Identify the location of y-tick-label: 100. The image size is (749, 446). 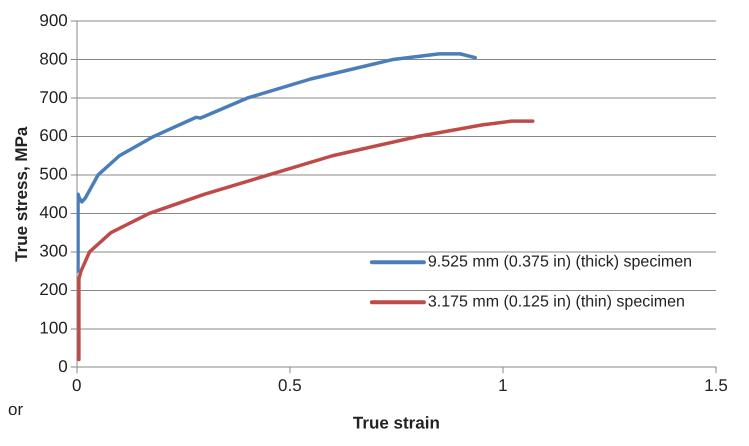
(53, 328).